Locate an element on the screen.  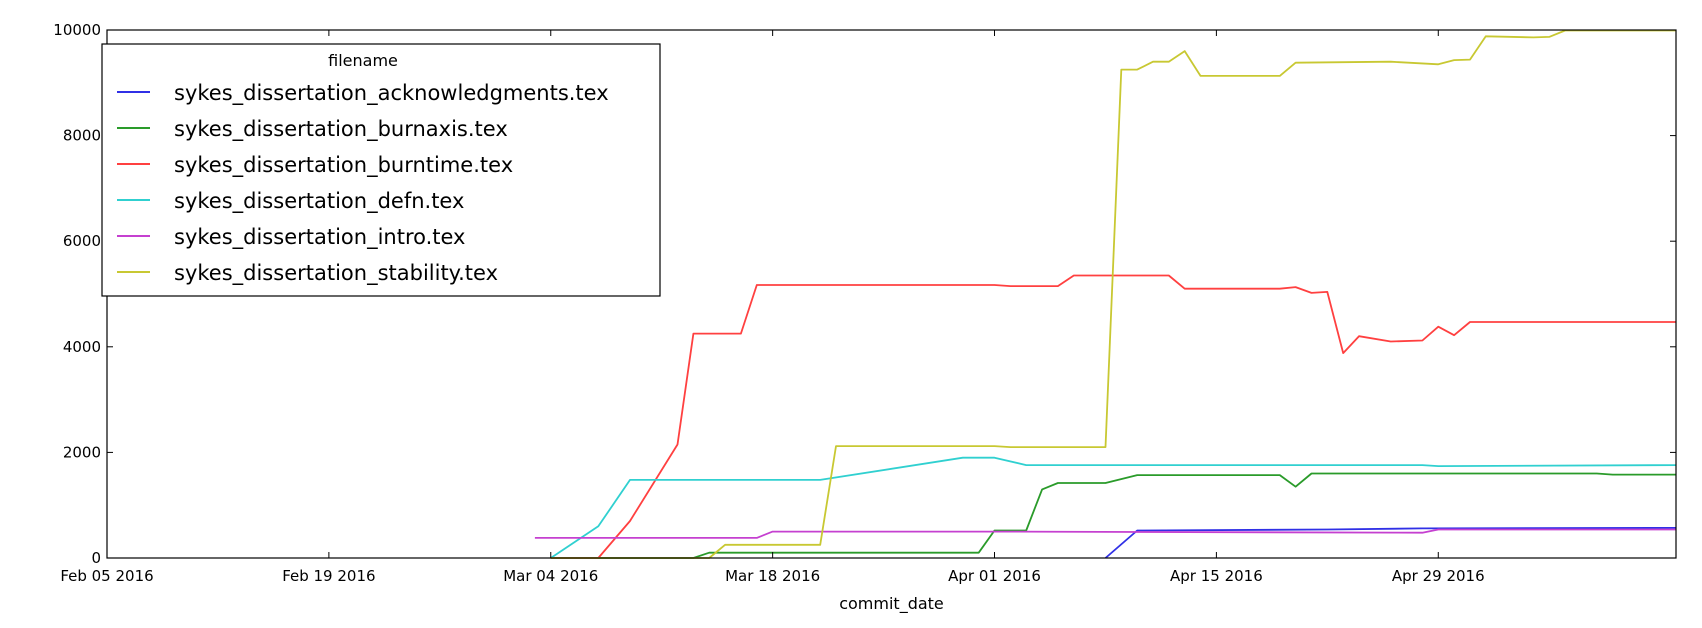
y-tick-label: 2000 is located at coordinates (82, 452).